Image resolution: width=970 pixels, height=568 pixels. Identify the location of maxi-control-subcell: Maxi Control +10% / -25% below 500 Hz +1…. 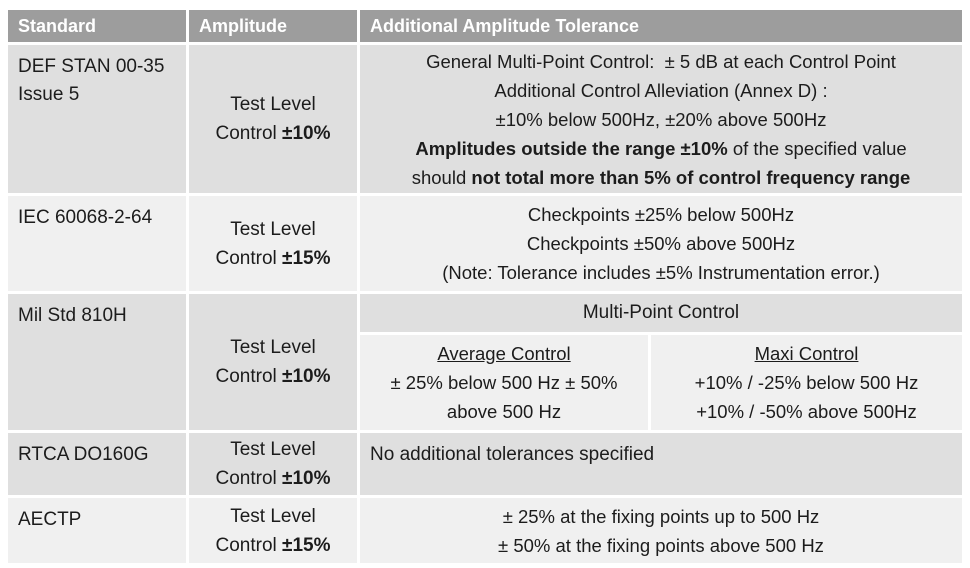
(806, 382).